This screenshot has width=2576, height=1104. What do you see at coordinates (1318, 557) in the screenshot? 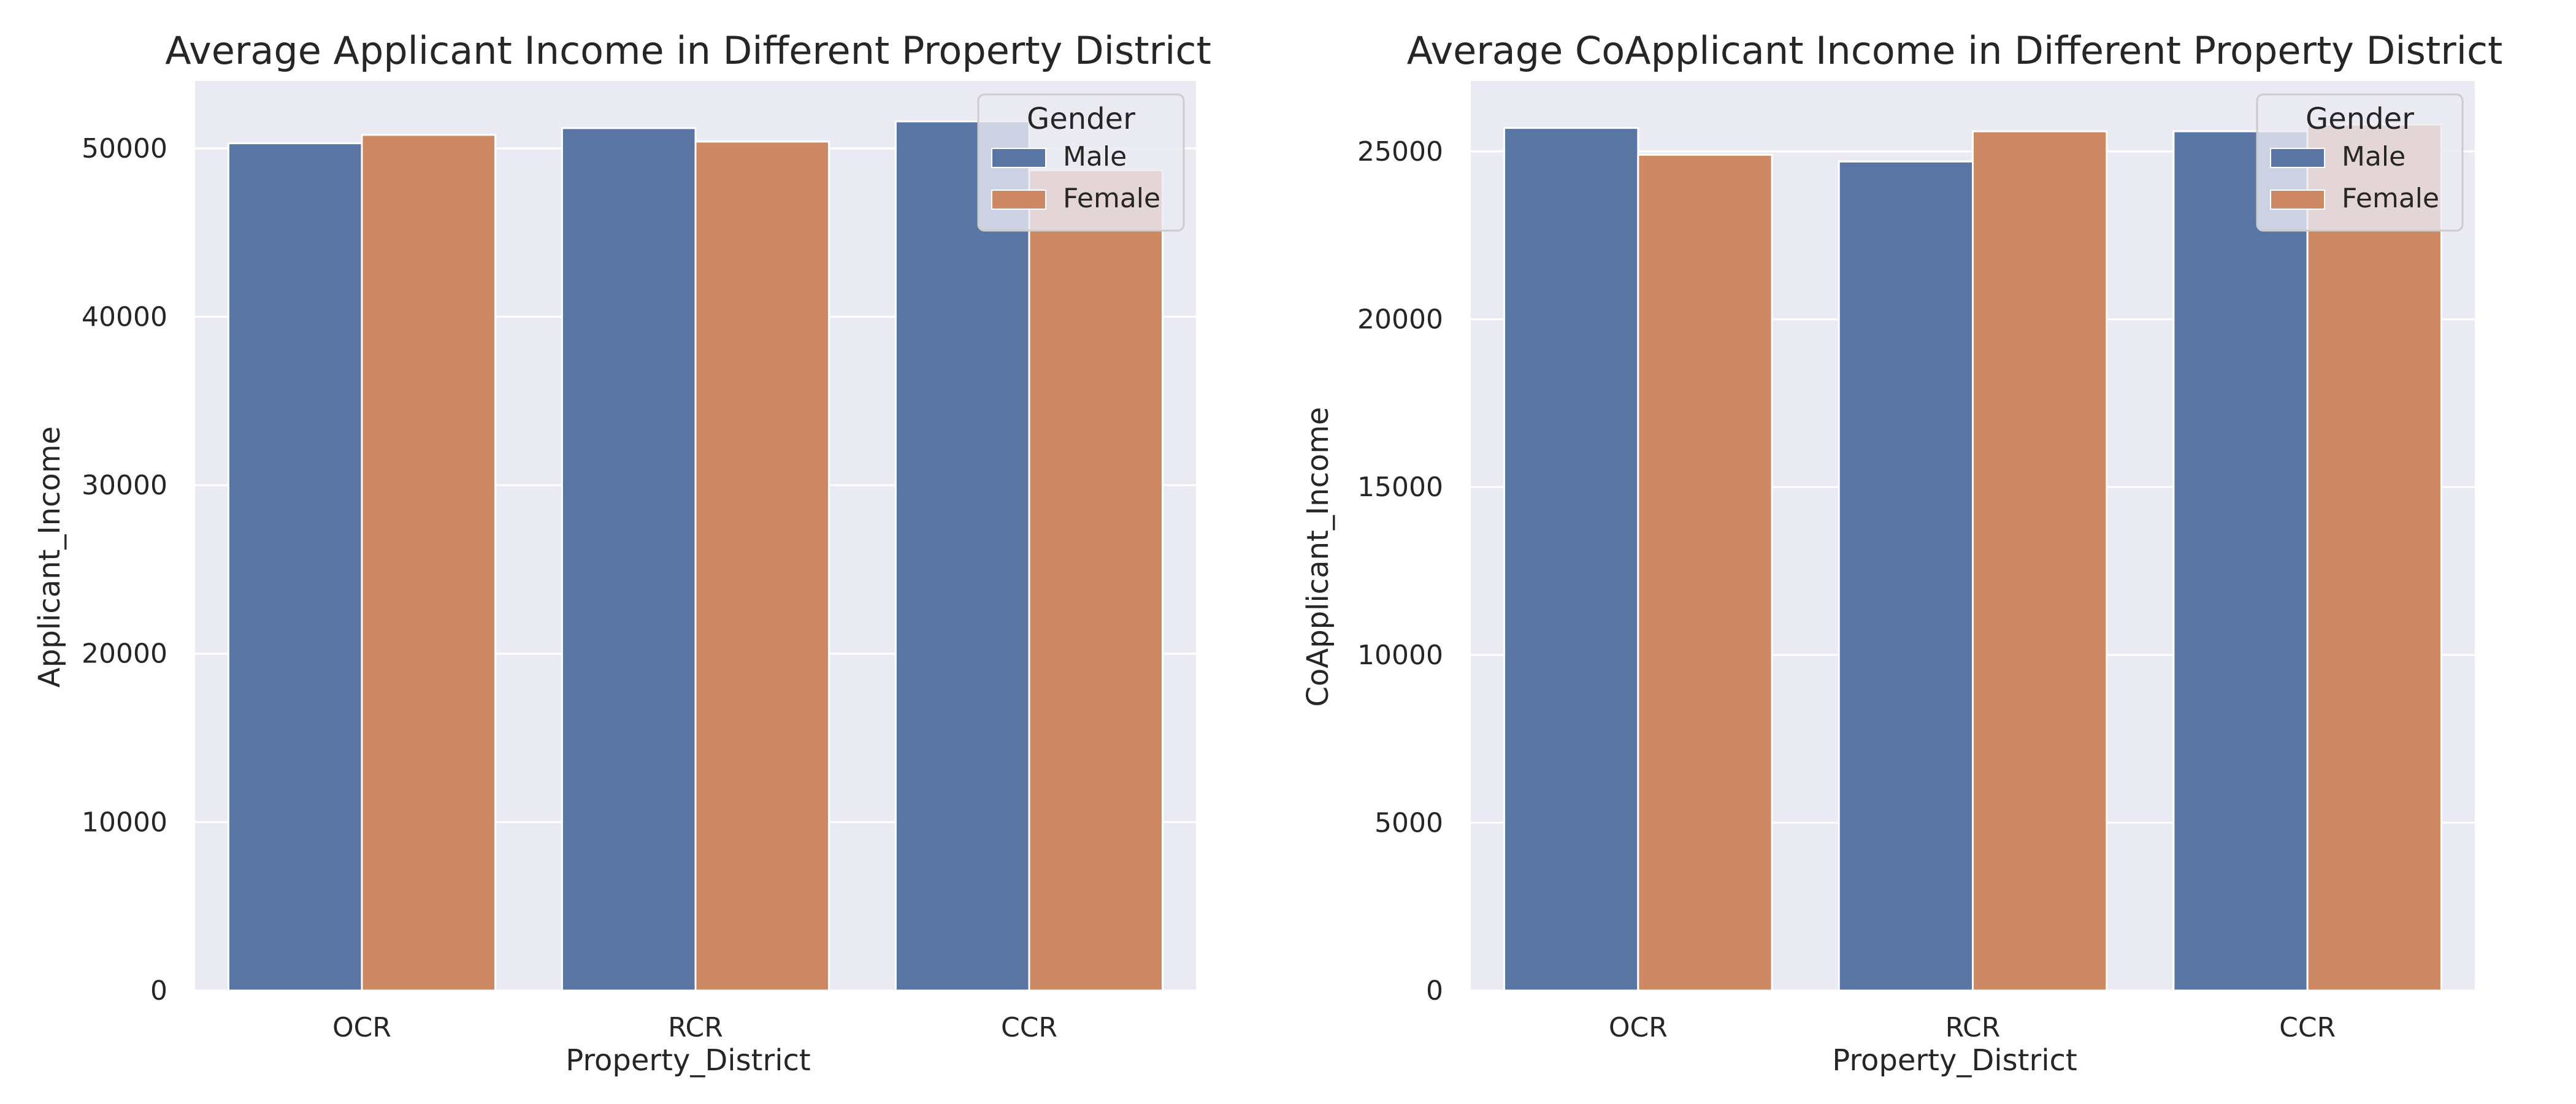
I see `y-axis-label: CoApplicant_Income` at bounding box center [1318, 557].